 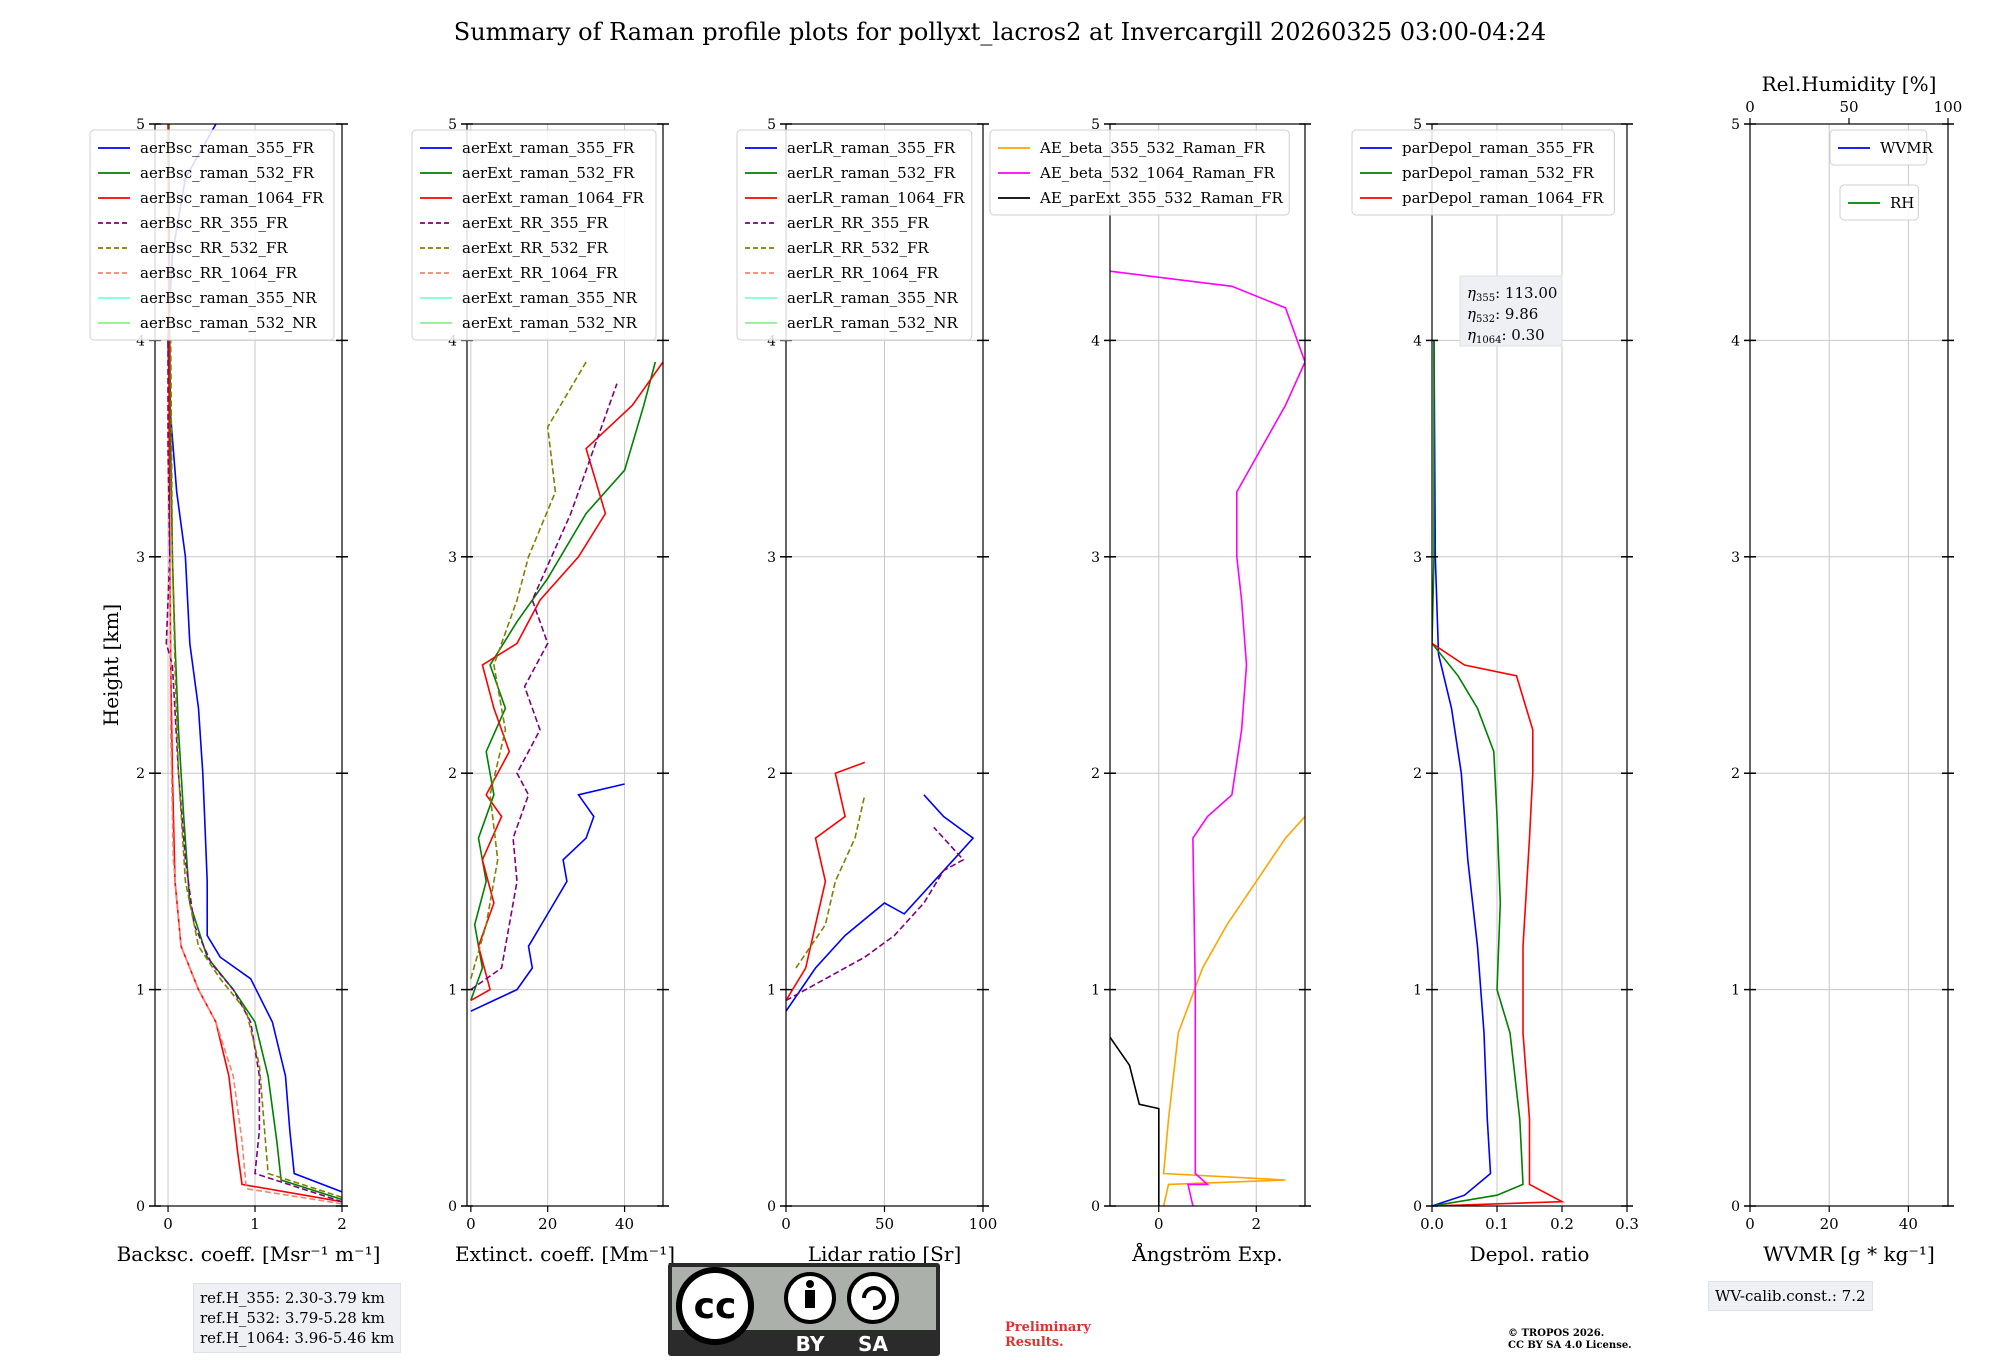 I want to click on eta-entry: η1064: 0.30, so click(x=1506, y=336).